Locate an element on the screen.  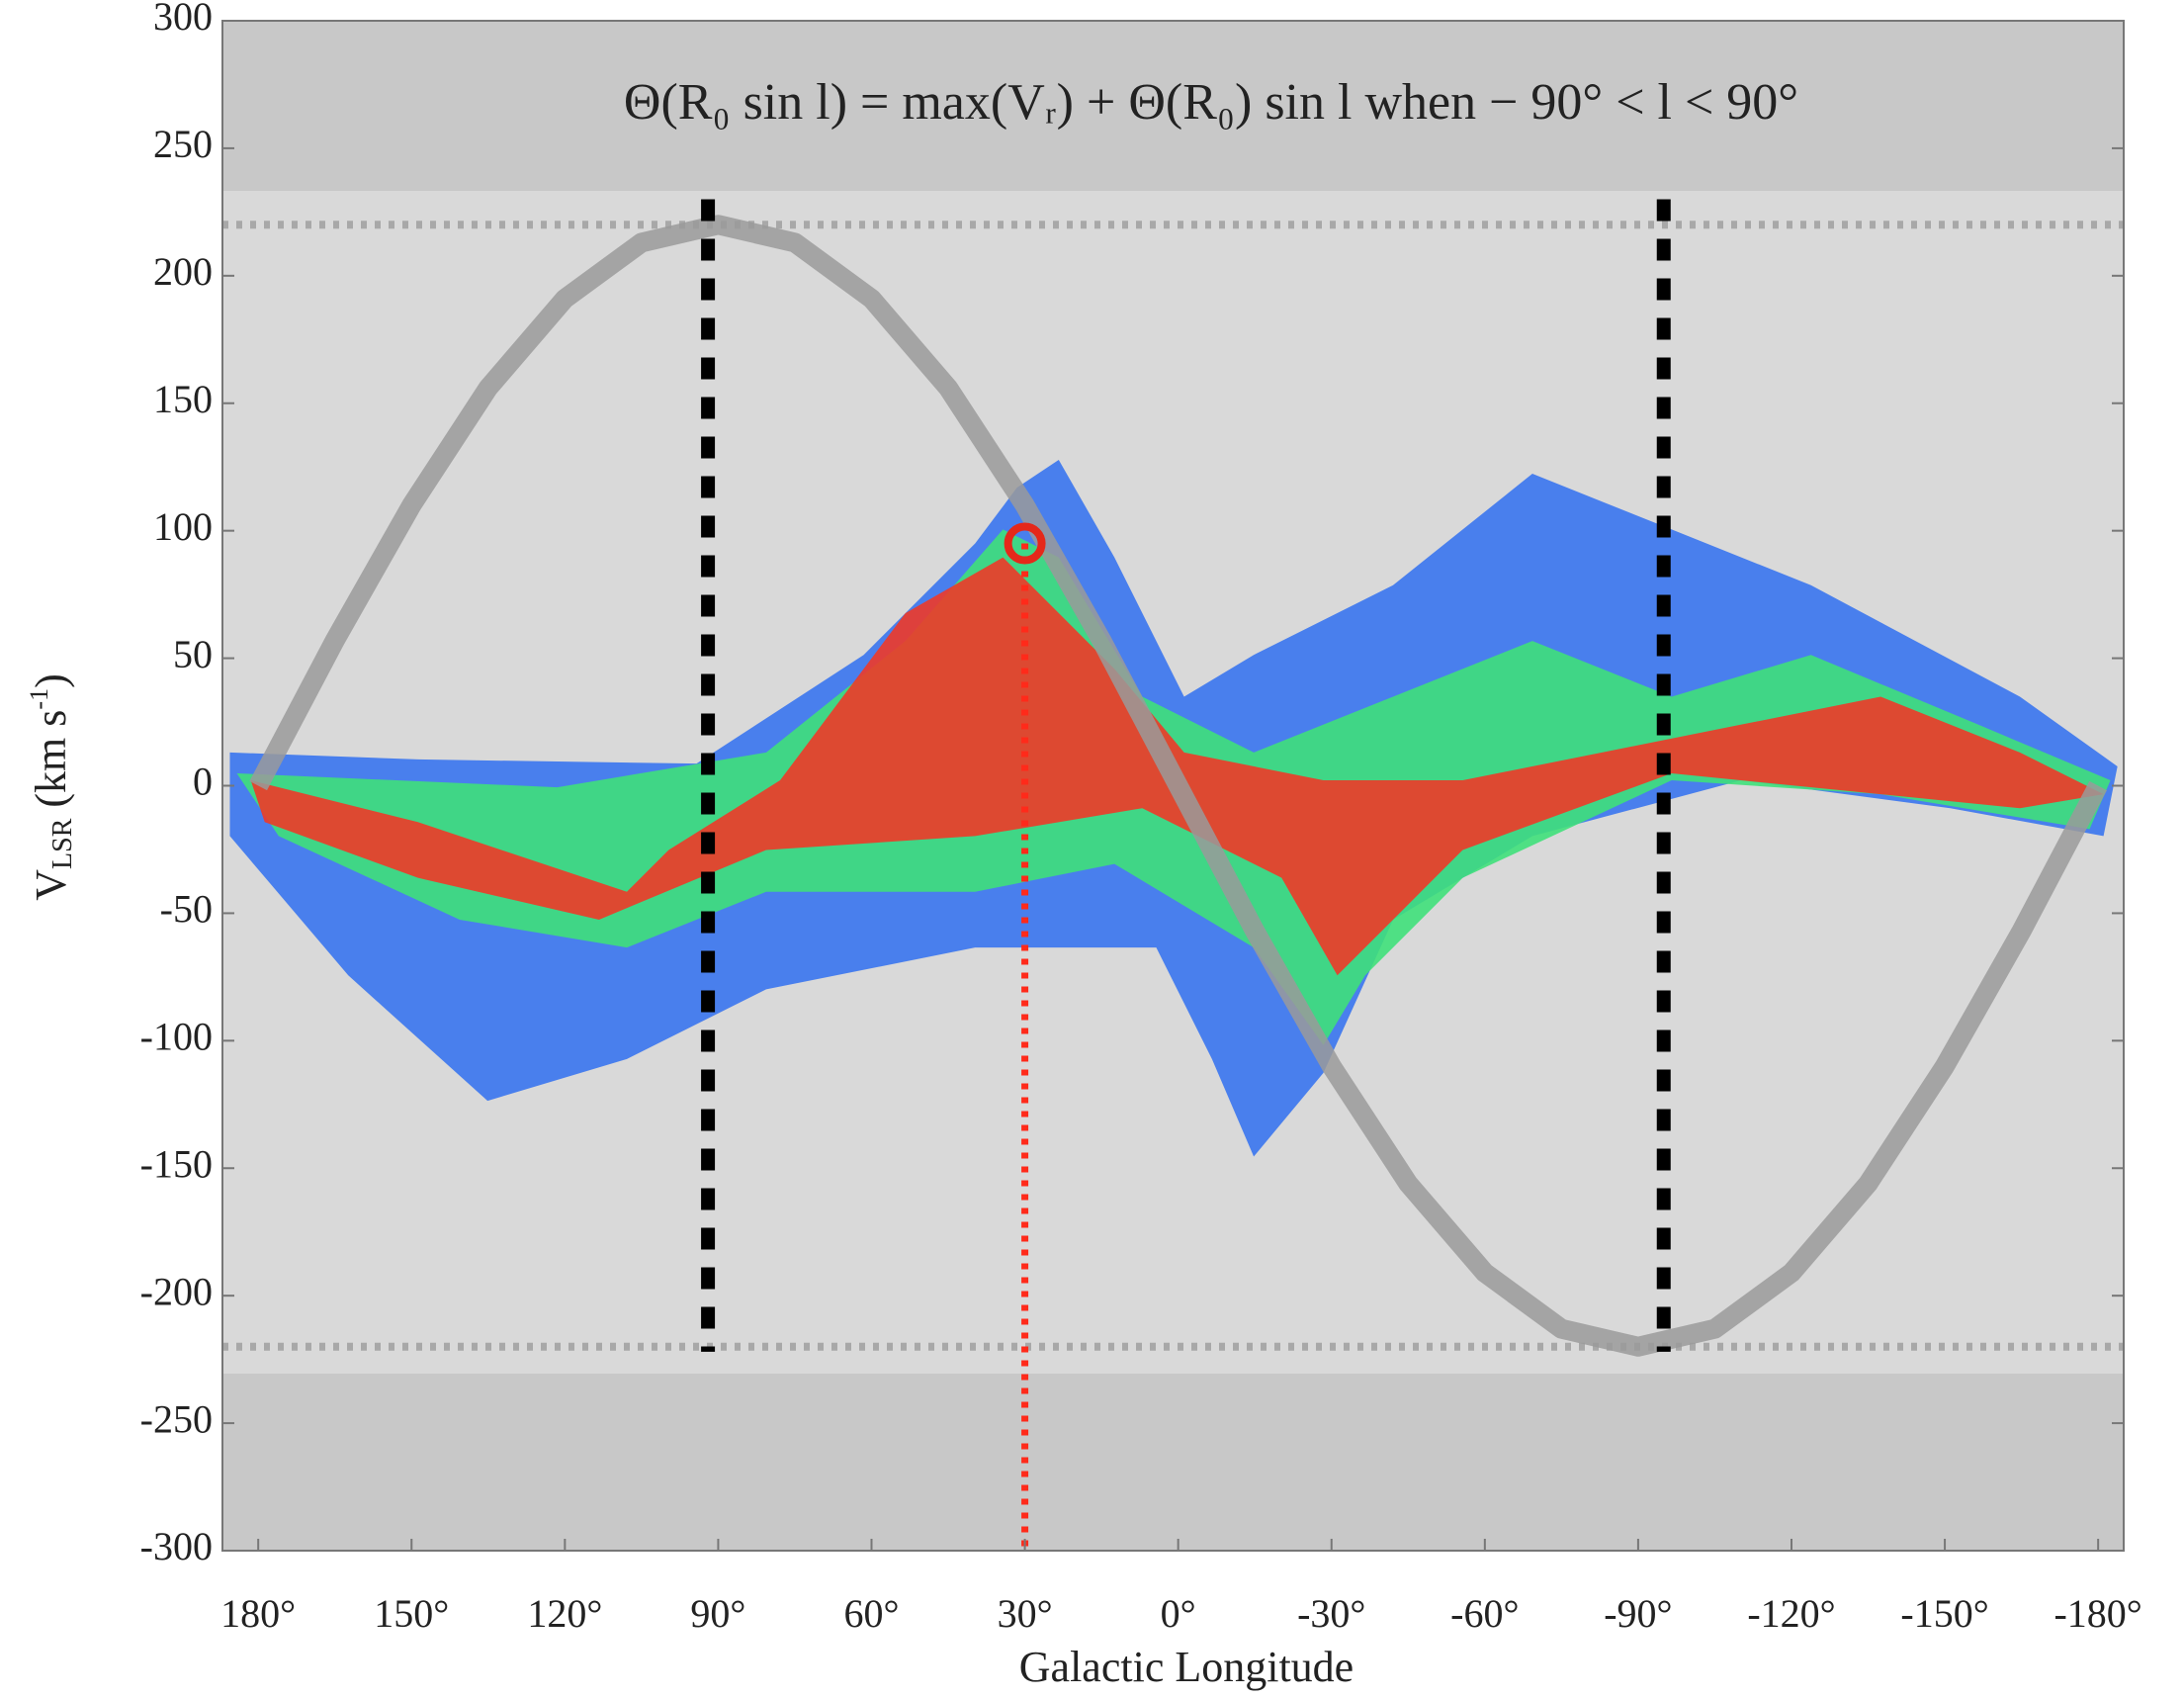
y-label-unit: (km s is located at coordinates (51, 764).